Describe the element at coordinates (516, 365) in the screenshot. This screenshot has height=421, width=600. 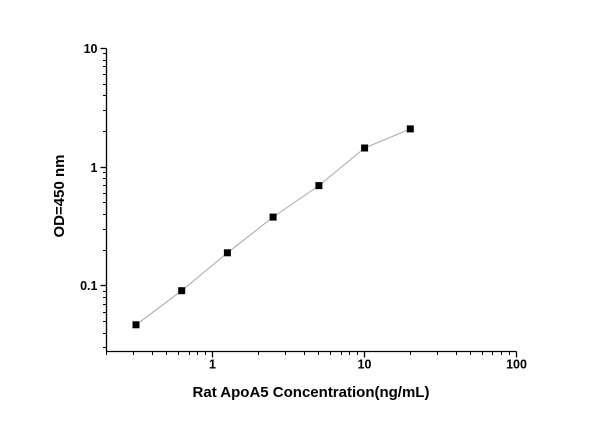
I see `x-tick-label: 100` at that location.